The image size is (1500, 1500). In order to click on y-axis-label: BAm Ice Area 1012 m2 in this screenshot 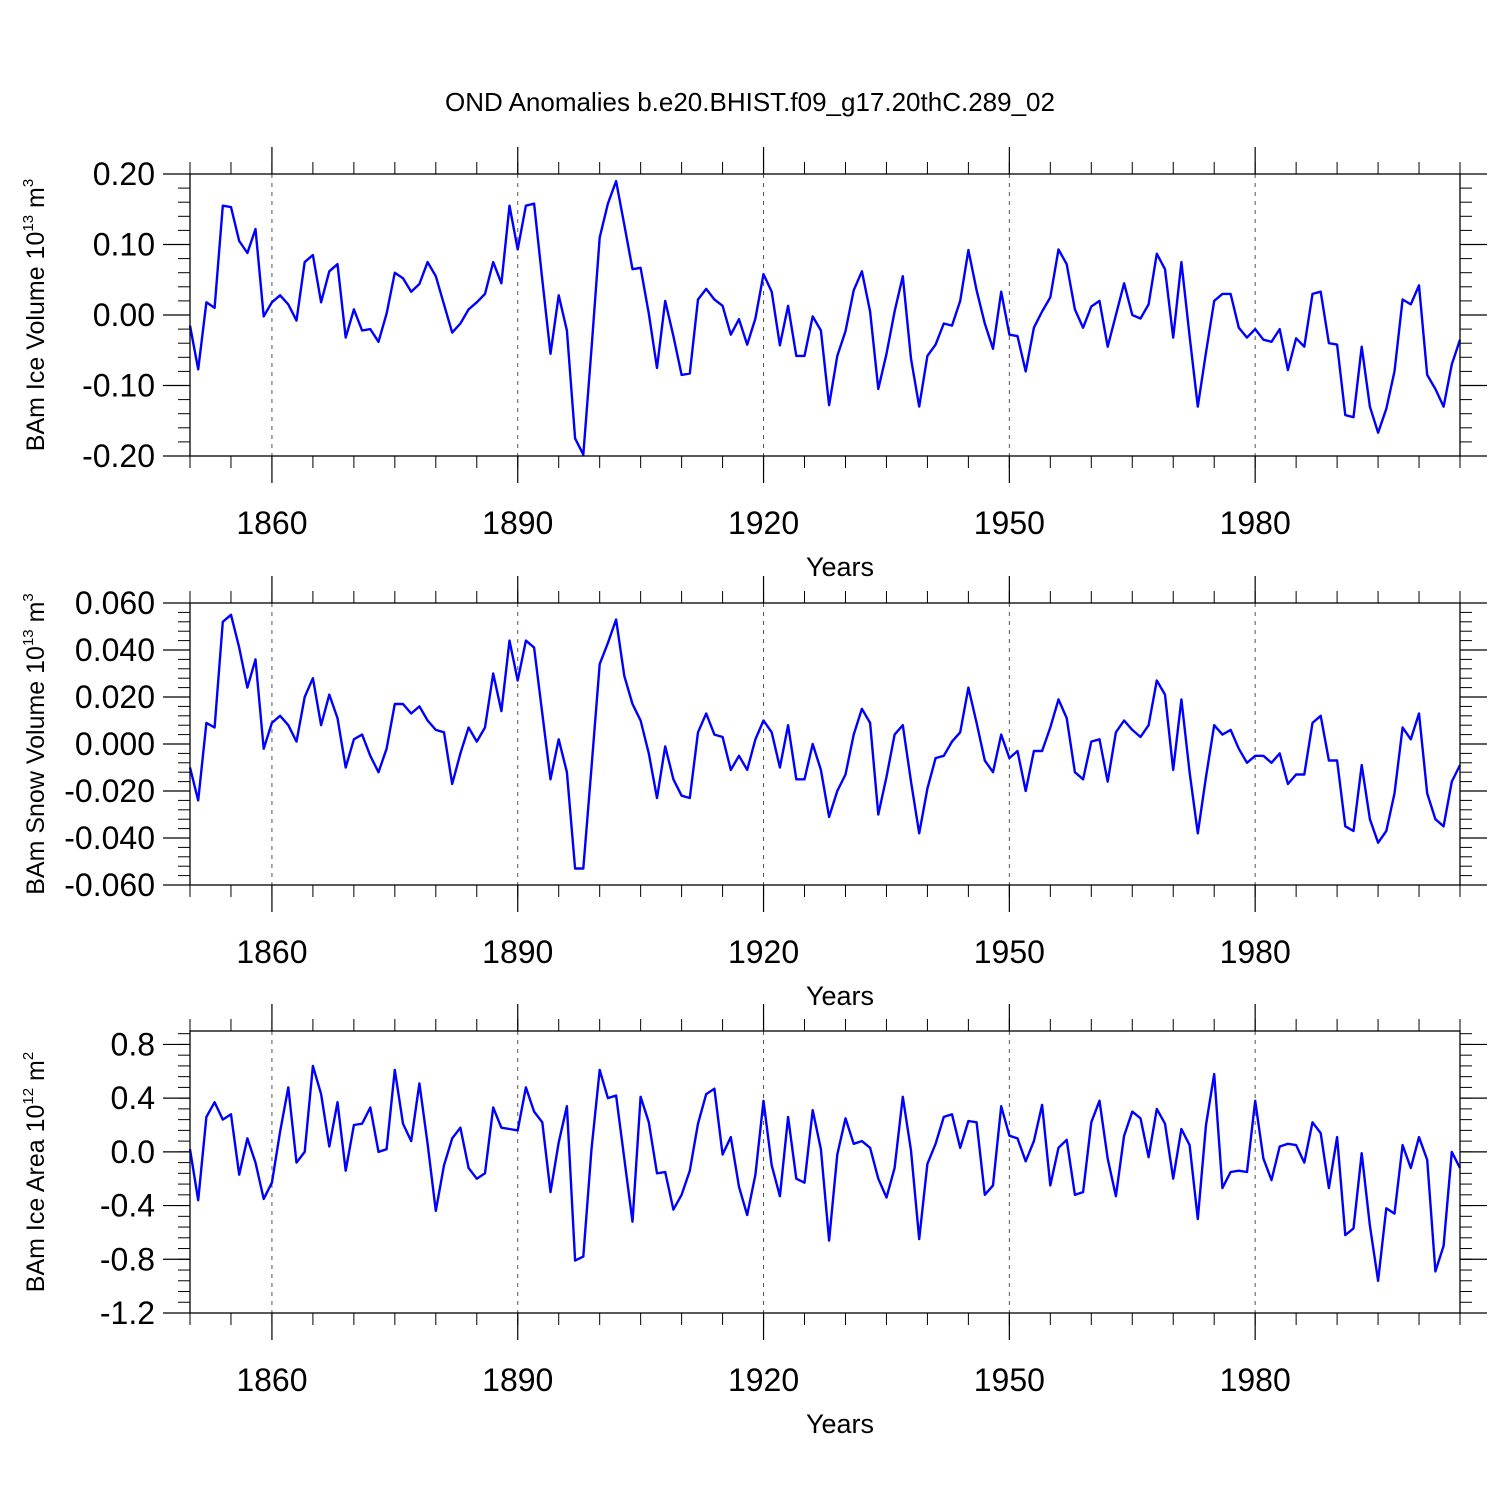, I will do `click(35, 1172)`.